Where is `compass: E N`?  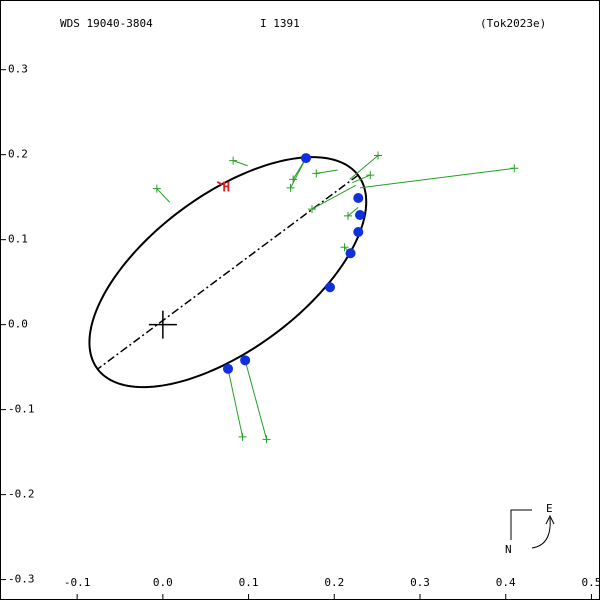 compass: E N is located at coordinates (530, 529).